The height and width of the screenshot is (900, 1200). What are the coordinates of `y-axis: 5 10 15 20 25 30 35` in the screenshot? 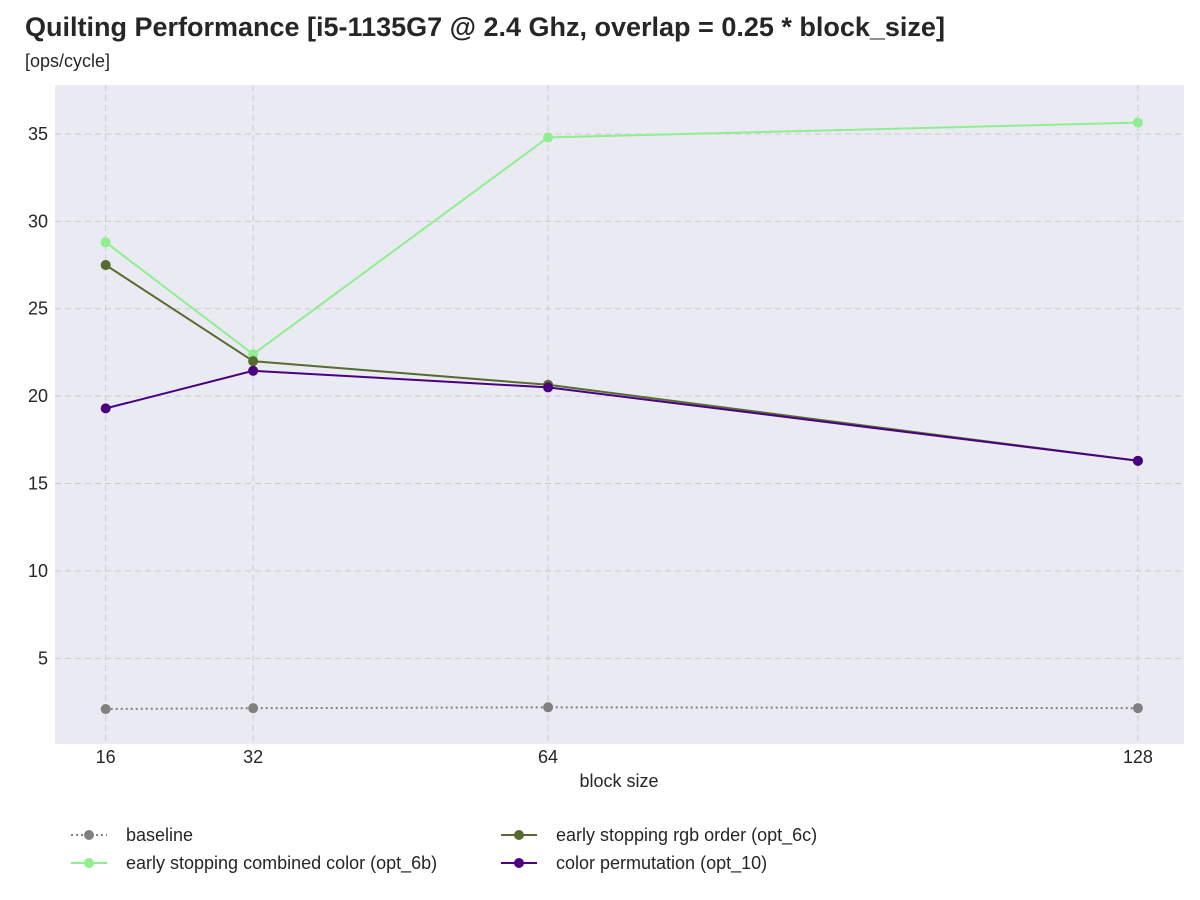 It's located at (38, 396).